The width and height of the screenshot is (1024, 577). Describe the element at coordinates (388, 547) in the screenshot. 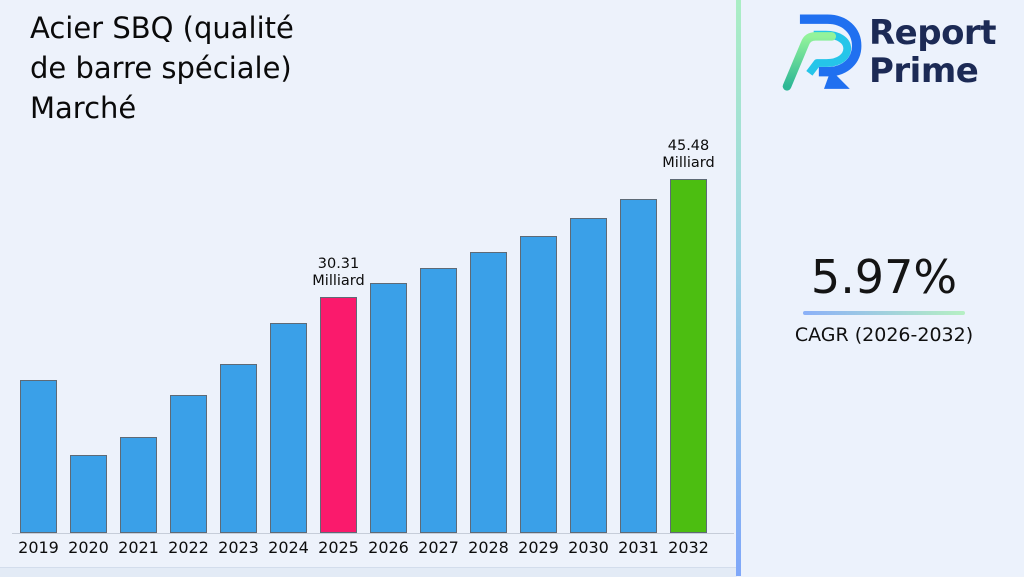

I see `x-tick-2026: 2026` at that location.